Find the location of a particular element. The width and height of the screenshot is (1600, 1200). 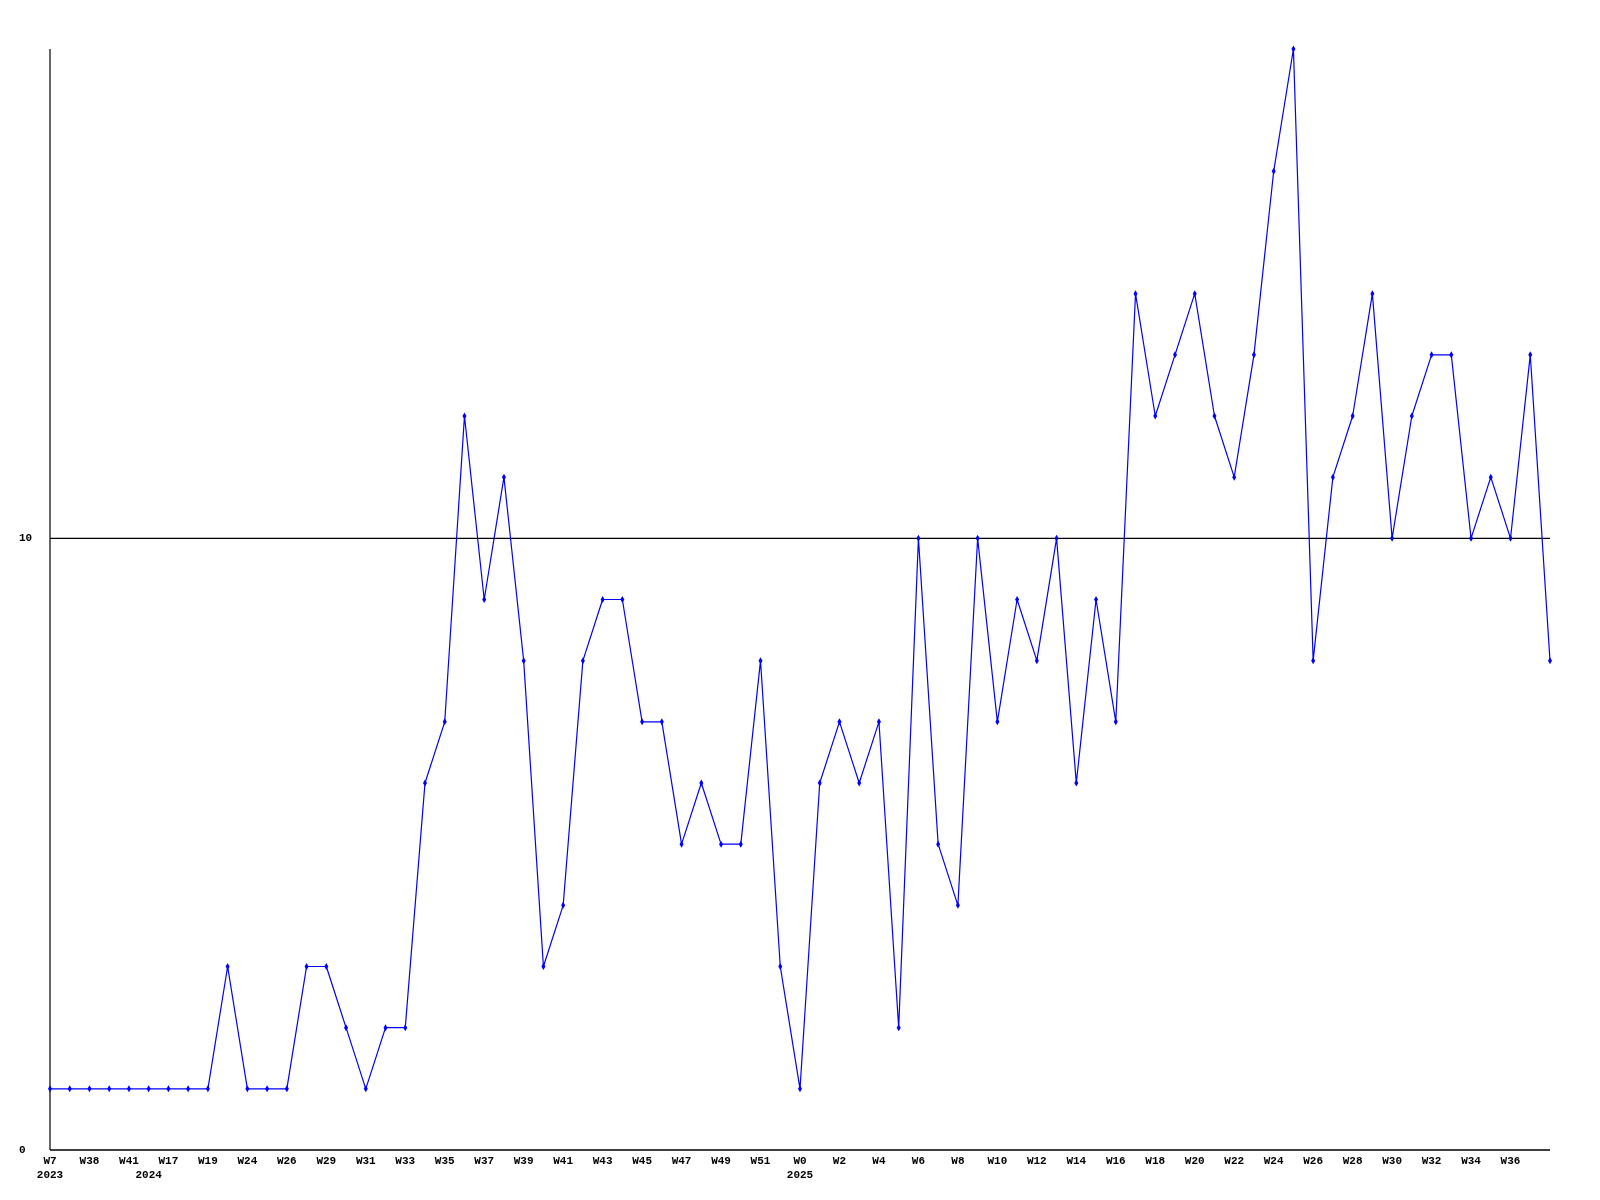

x-tick-label: W22 is located at coordinates (1234, 1160).